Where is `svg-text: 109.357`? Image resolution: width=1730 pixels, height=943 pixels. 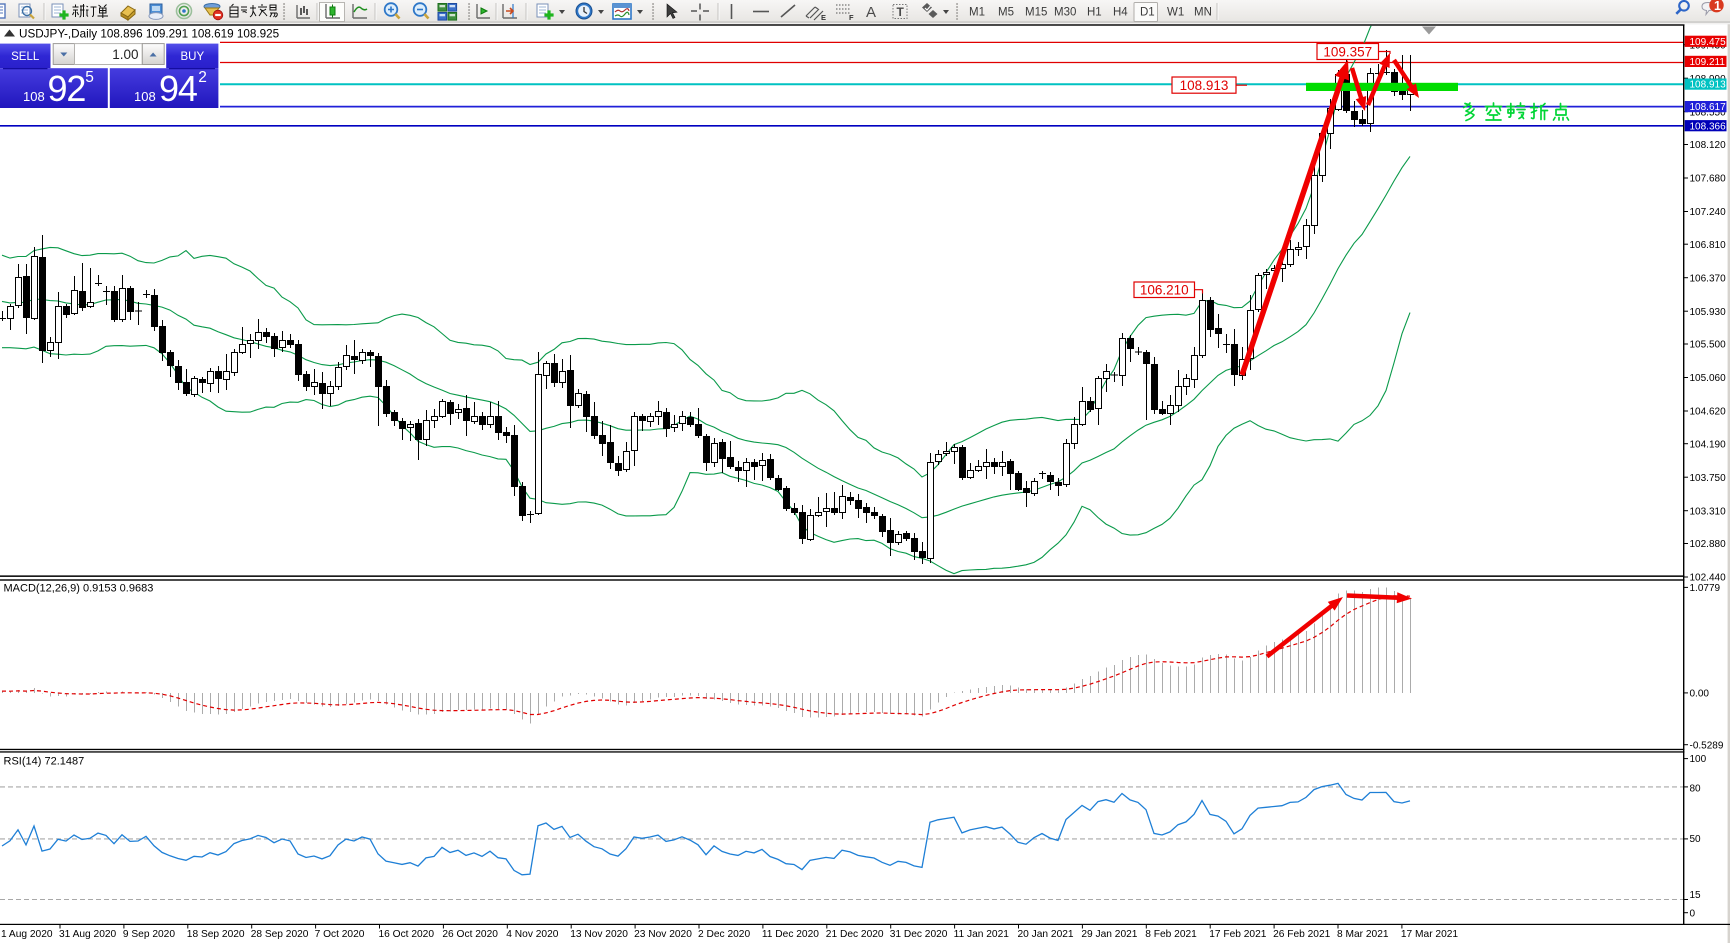
svg-text: 109.357 is located at coordinates (1347, 51).